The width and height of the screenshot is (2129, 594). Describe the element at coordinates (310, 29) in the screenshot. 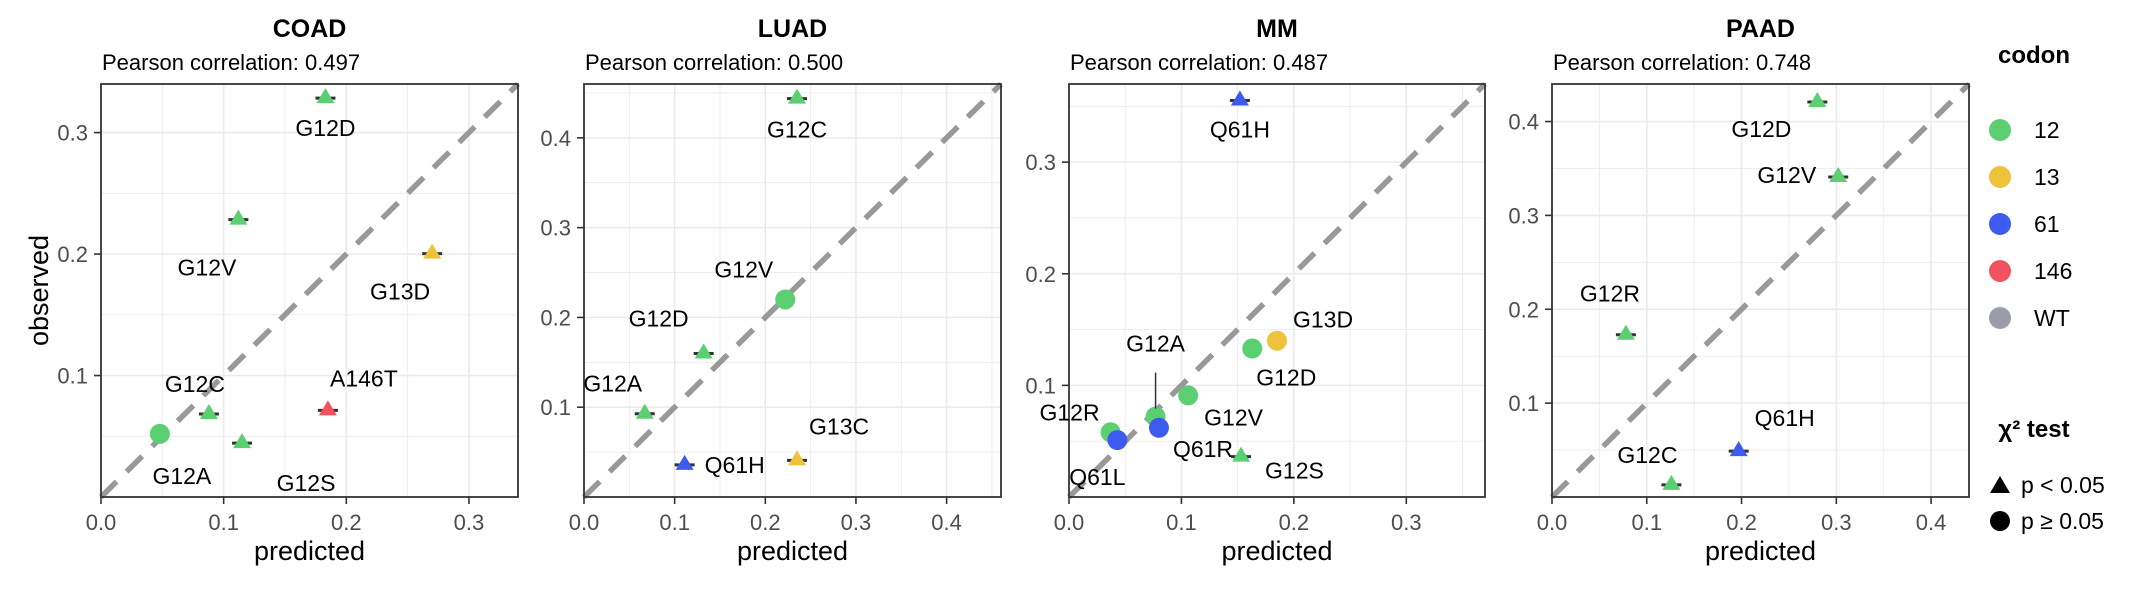

I see `panel-title: COAD` at that location.